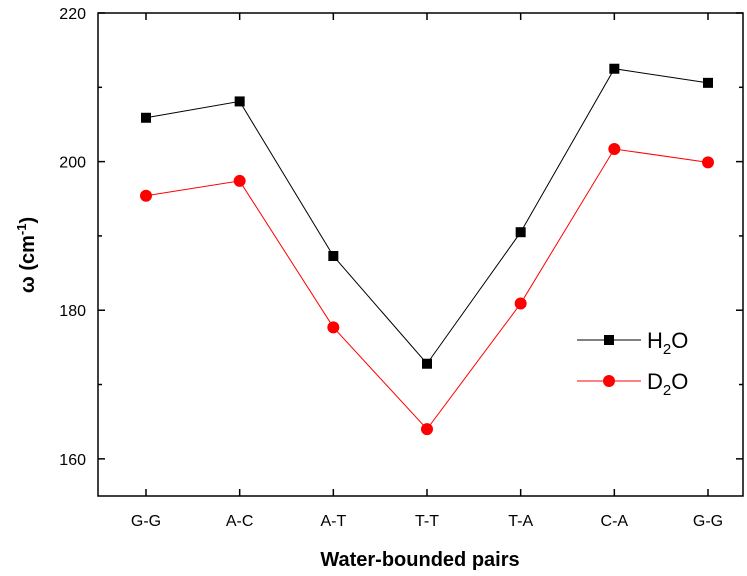 The height and width of the screenshot is (576, 747). Describe the element at coordinates (72, 460) in the screenshot. I see `y-tick-label: 160` at that location.